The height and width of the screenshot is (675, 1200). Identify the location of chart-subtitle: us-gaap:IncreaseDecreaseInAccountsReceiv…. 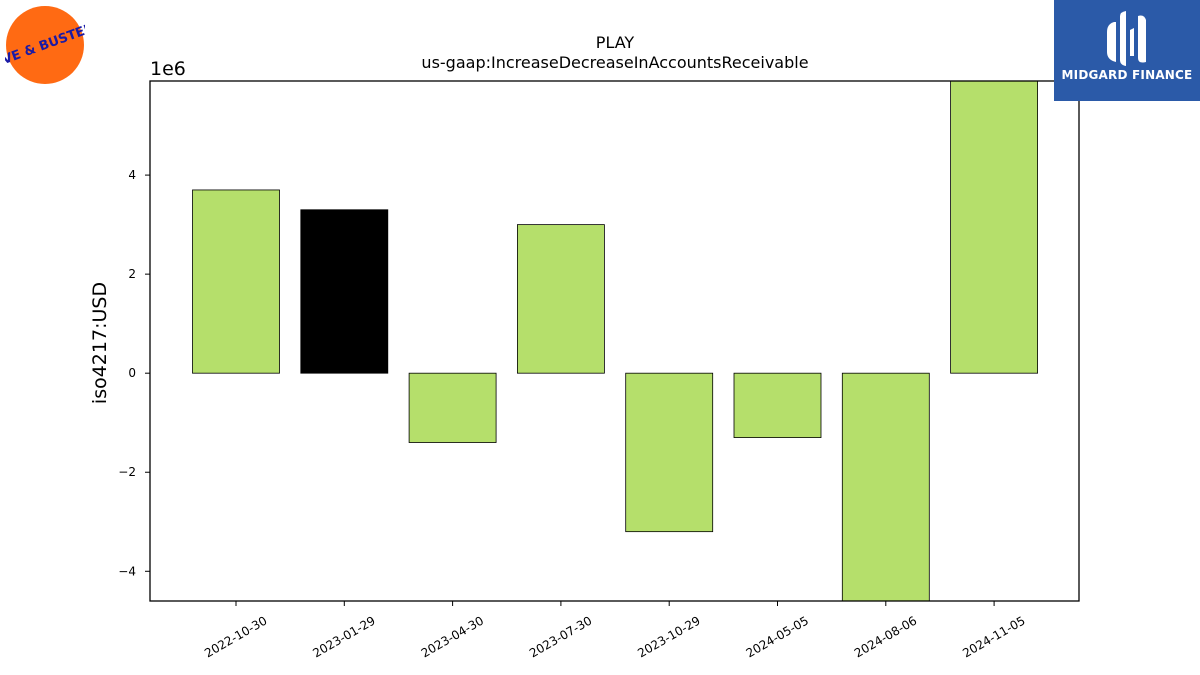
(614, 62).